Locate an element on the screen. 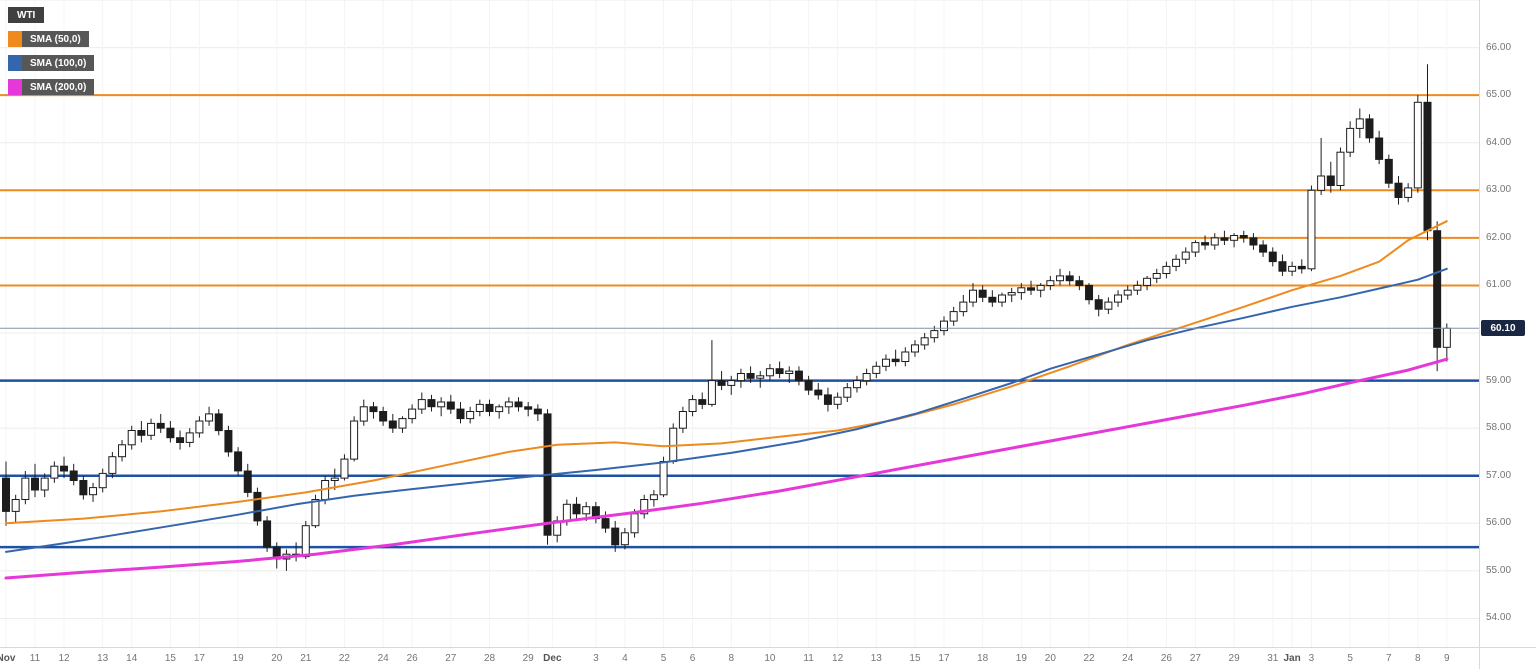  price-axis-label: 55.00 is located at coordinates (1499, 570).